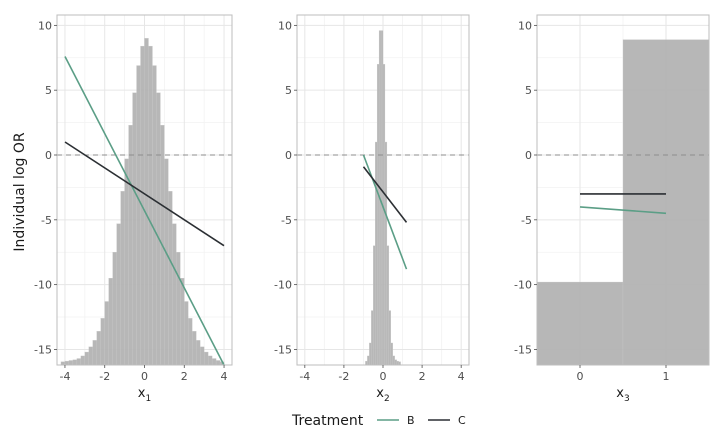 This screenshot has width=720, height=431. Describe the element at coordinates (304, 376) in the screenshot. I see `x-tick-label: -4` at that location.